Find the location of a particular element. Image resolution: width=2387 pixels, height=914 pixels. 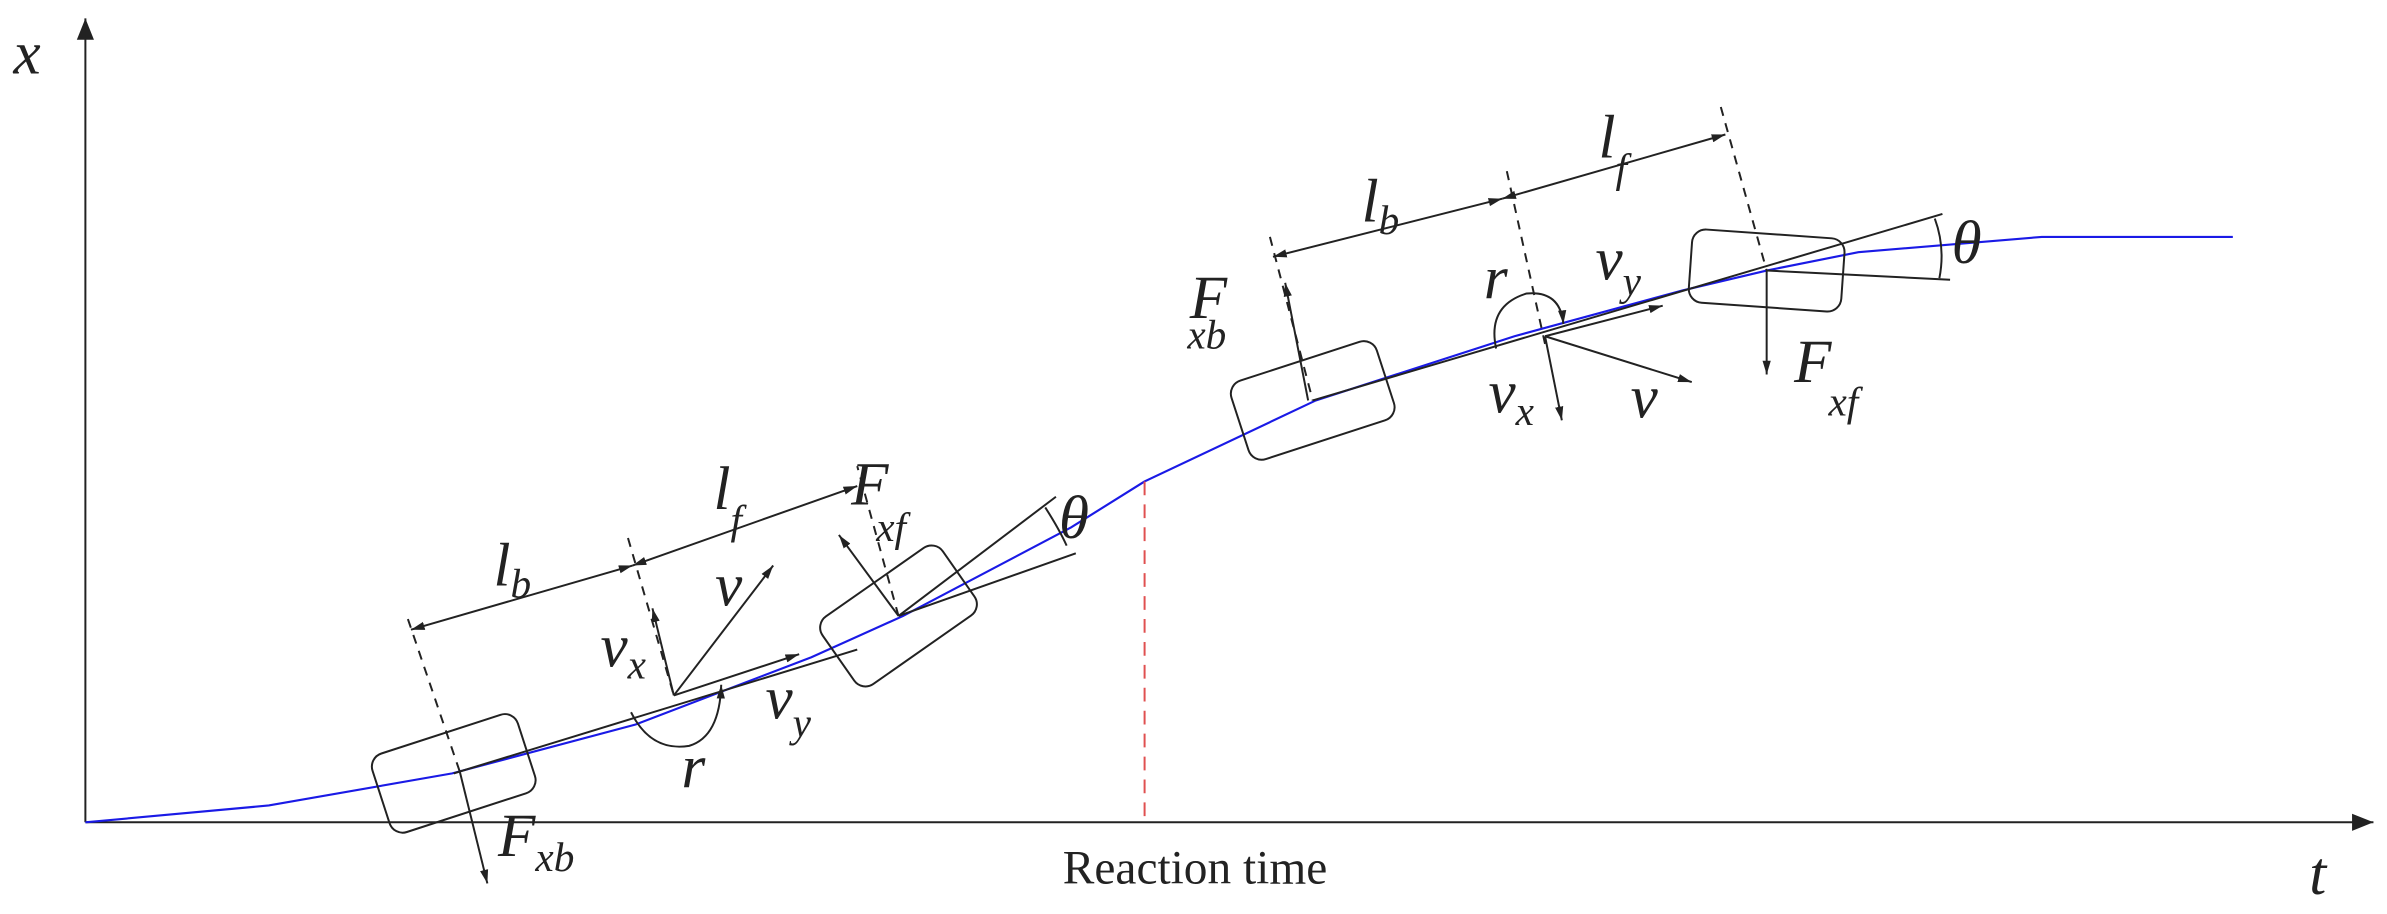

t-axis-label: t is located at coordinates (2318, 874).